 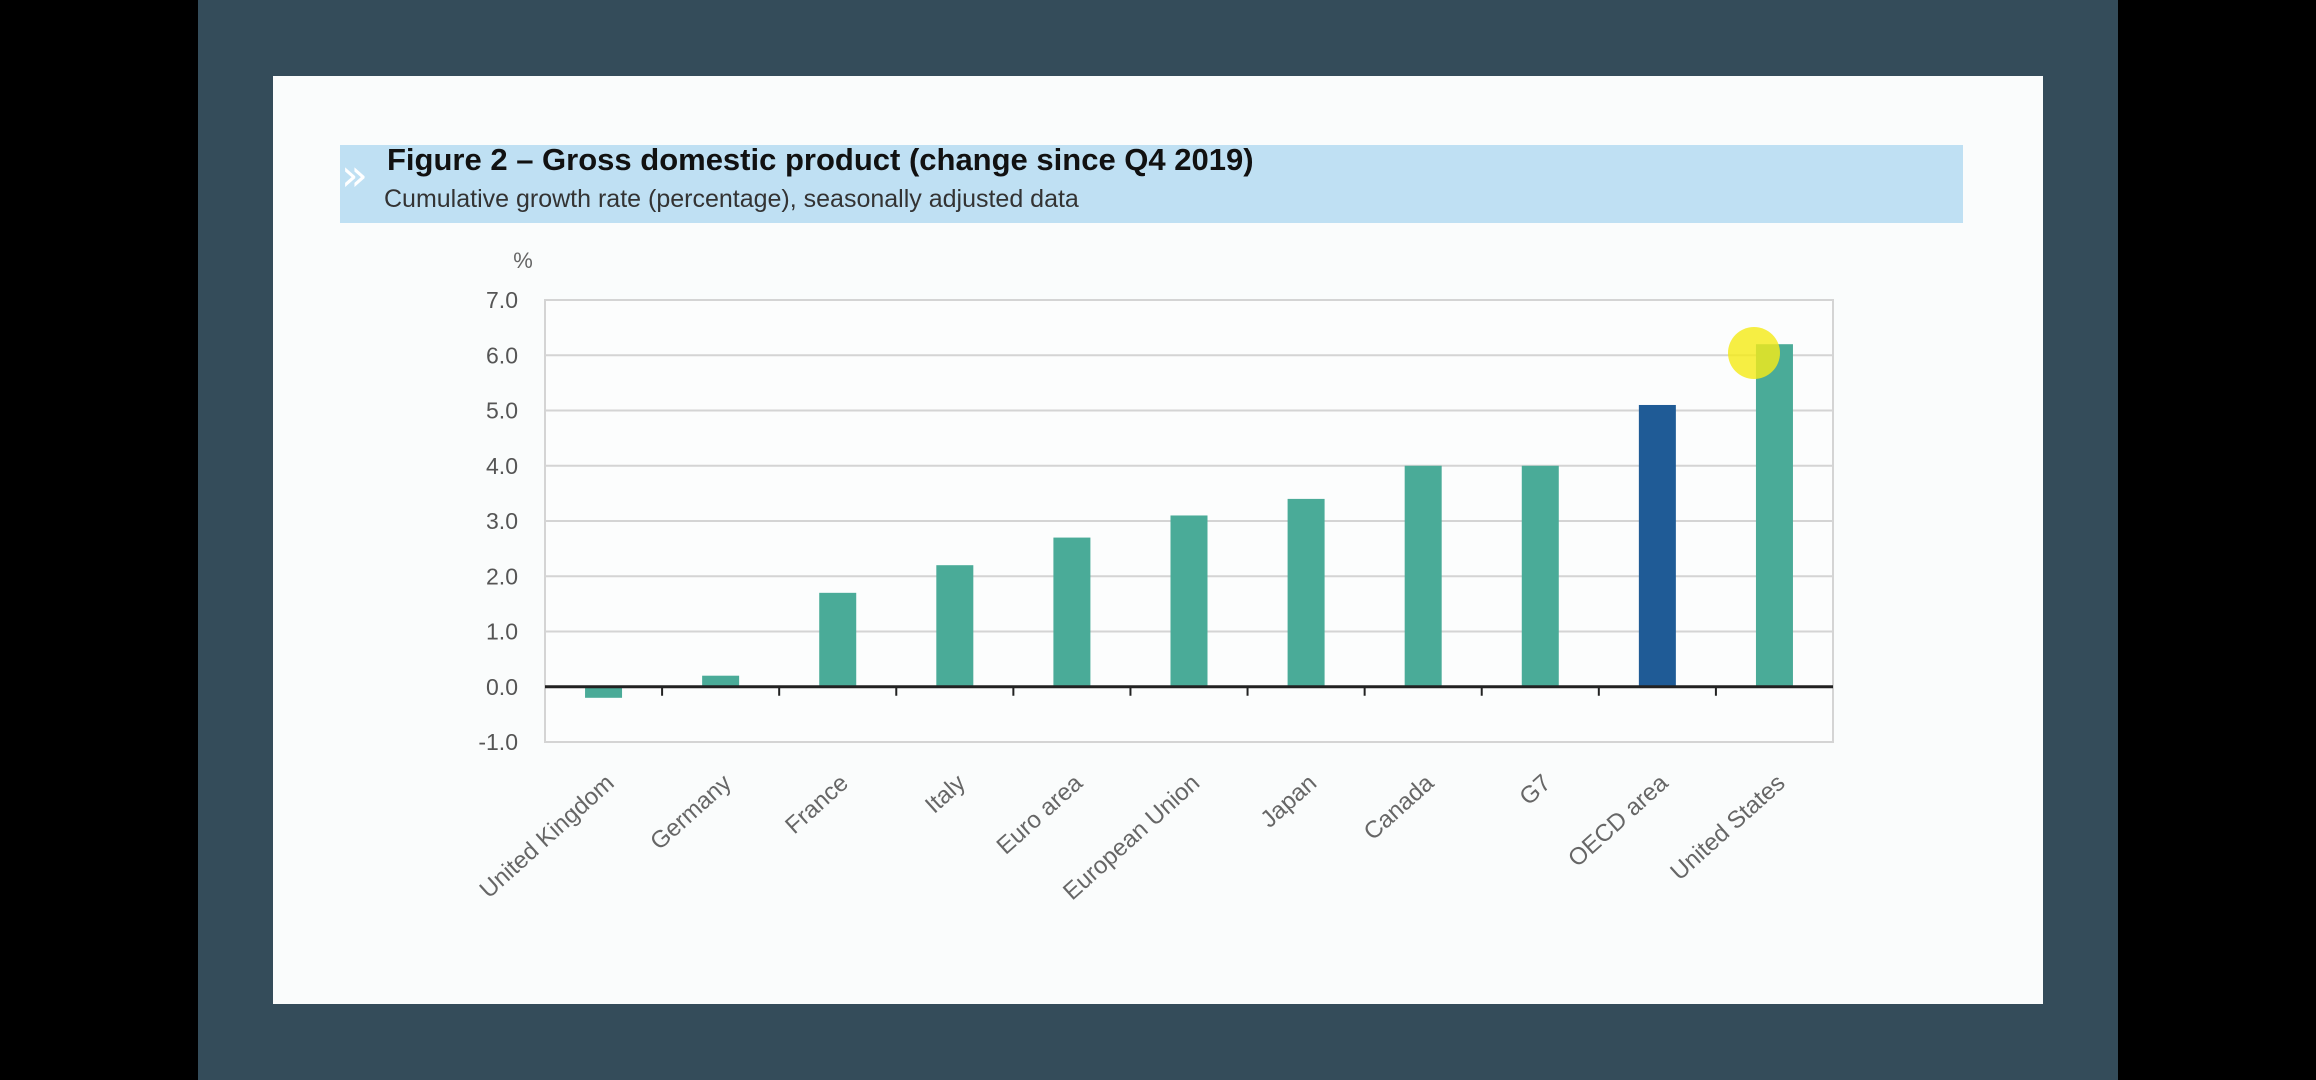 I want to click on bar-united-kingdom, so click(x=604, y=692).